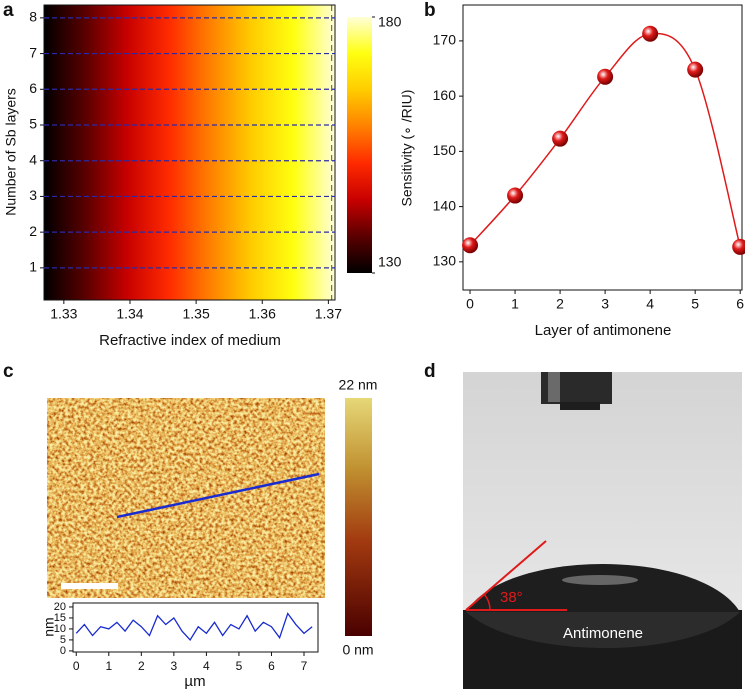 This screenshot has width=745, height=689. I want to click on angle-label: 38°, so click(511, 597).